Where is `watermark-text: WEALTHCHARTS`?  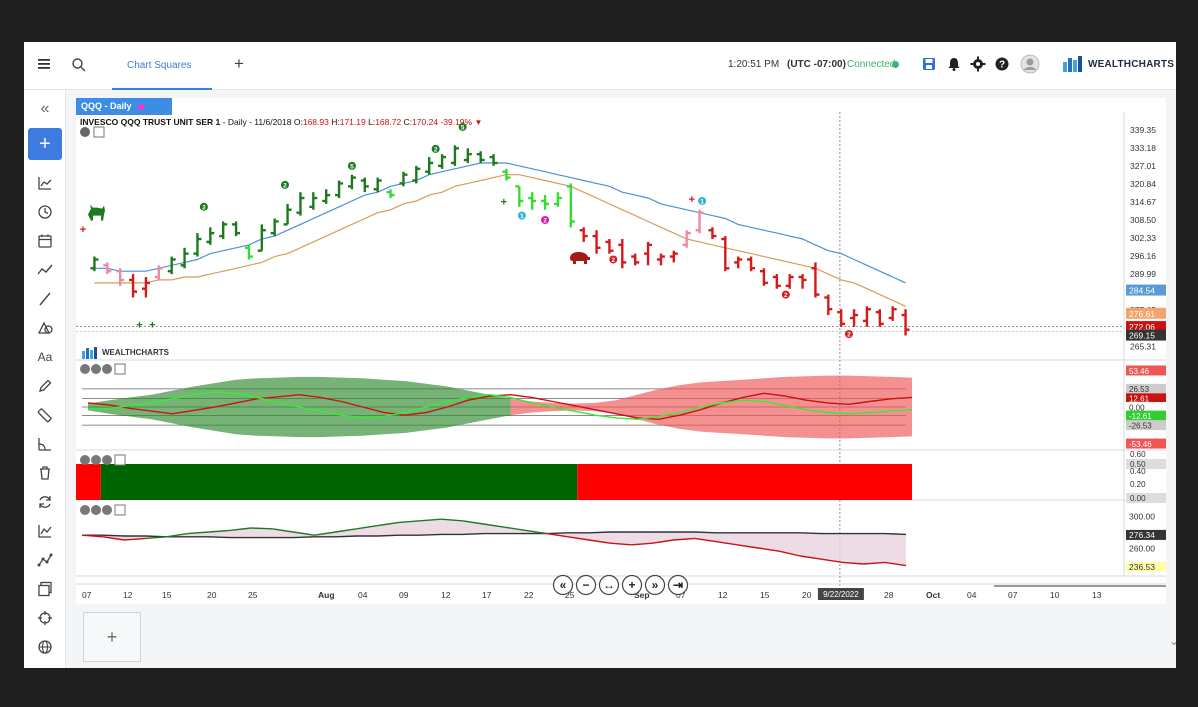 watermark-text: WEALTHCHARTS is located at coordinates (136, 352).